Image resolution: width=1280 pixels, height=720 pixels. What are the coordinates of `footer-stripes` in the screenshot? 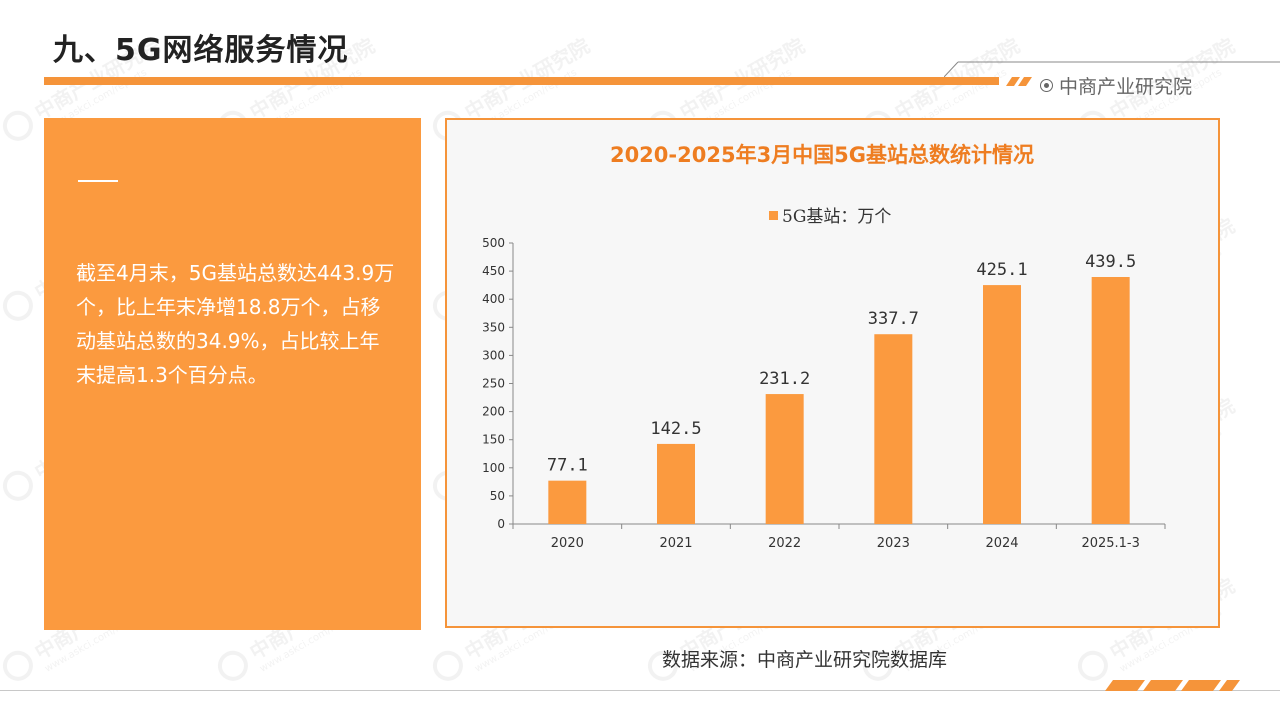 It's located at (1172, 685).